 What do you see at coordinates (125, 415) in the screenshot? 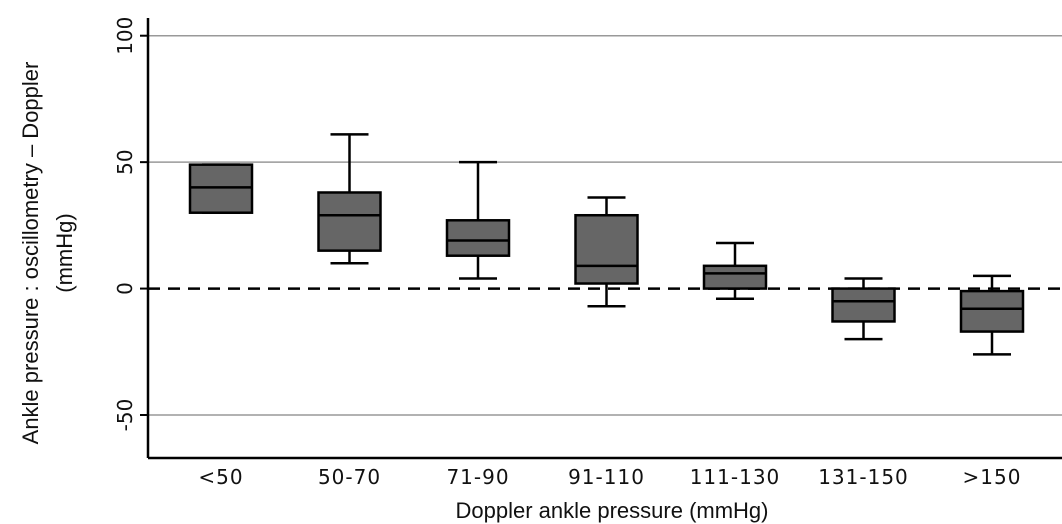
I see `y-tick-label: -50` at bounding box center [125, 415].